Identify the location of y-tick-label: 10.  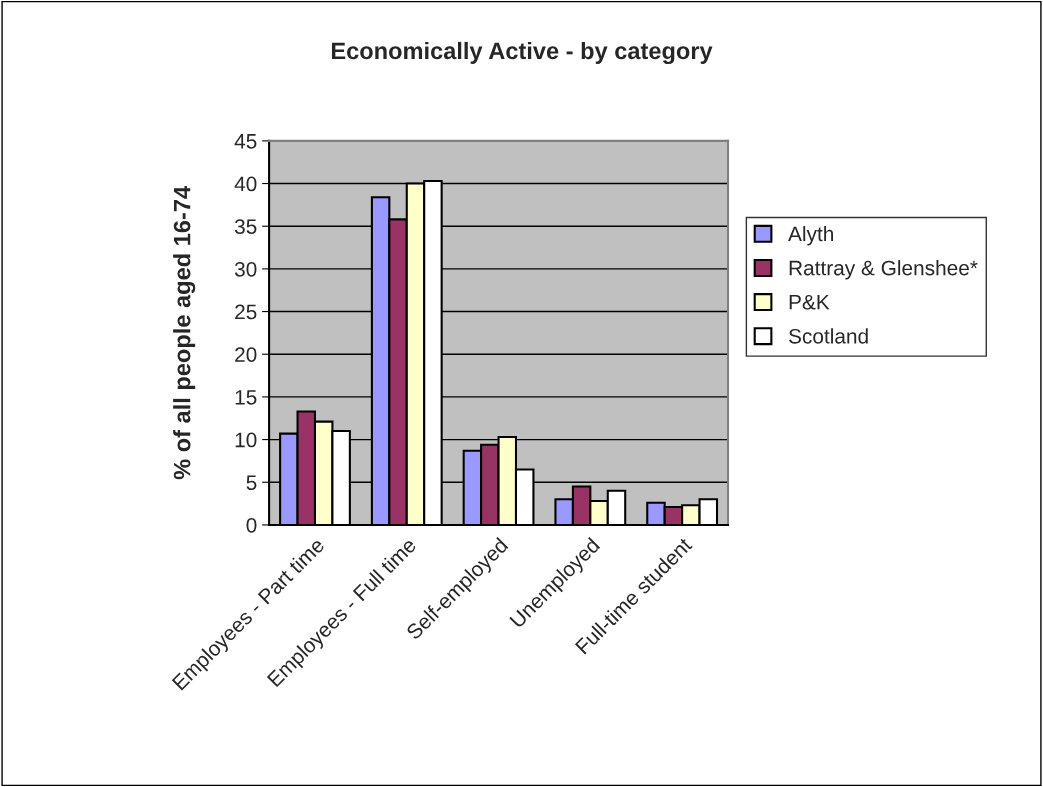
(246, 440).